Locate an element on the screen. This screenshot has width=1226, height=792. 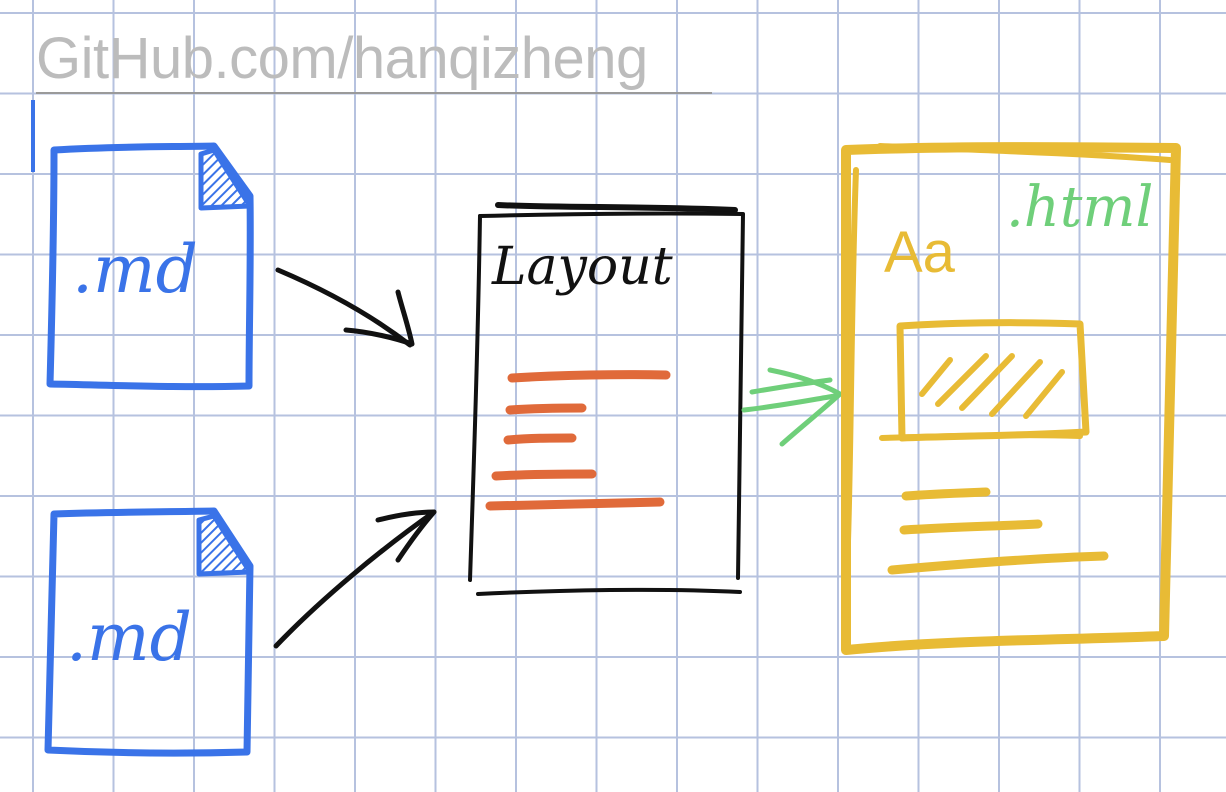
layout-template: Layout is located at coordinates (606, 399).